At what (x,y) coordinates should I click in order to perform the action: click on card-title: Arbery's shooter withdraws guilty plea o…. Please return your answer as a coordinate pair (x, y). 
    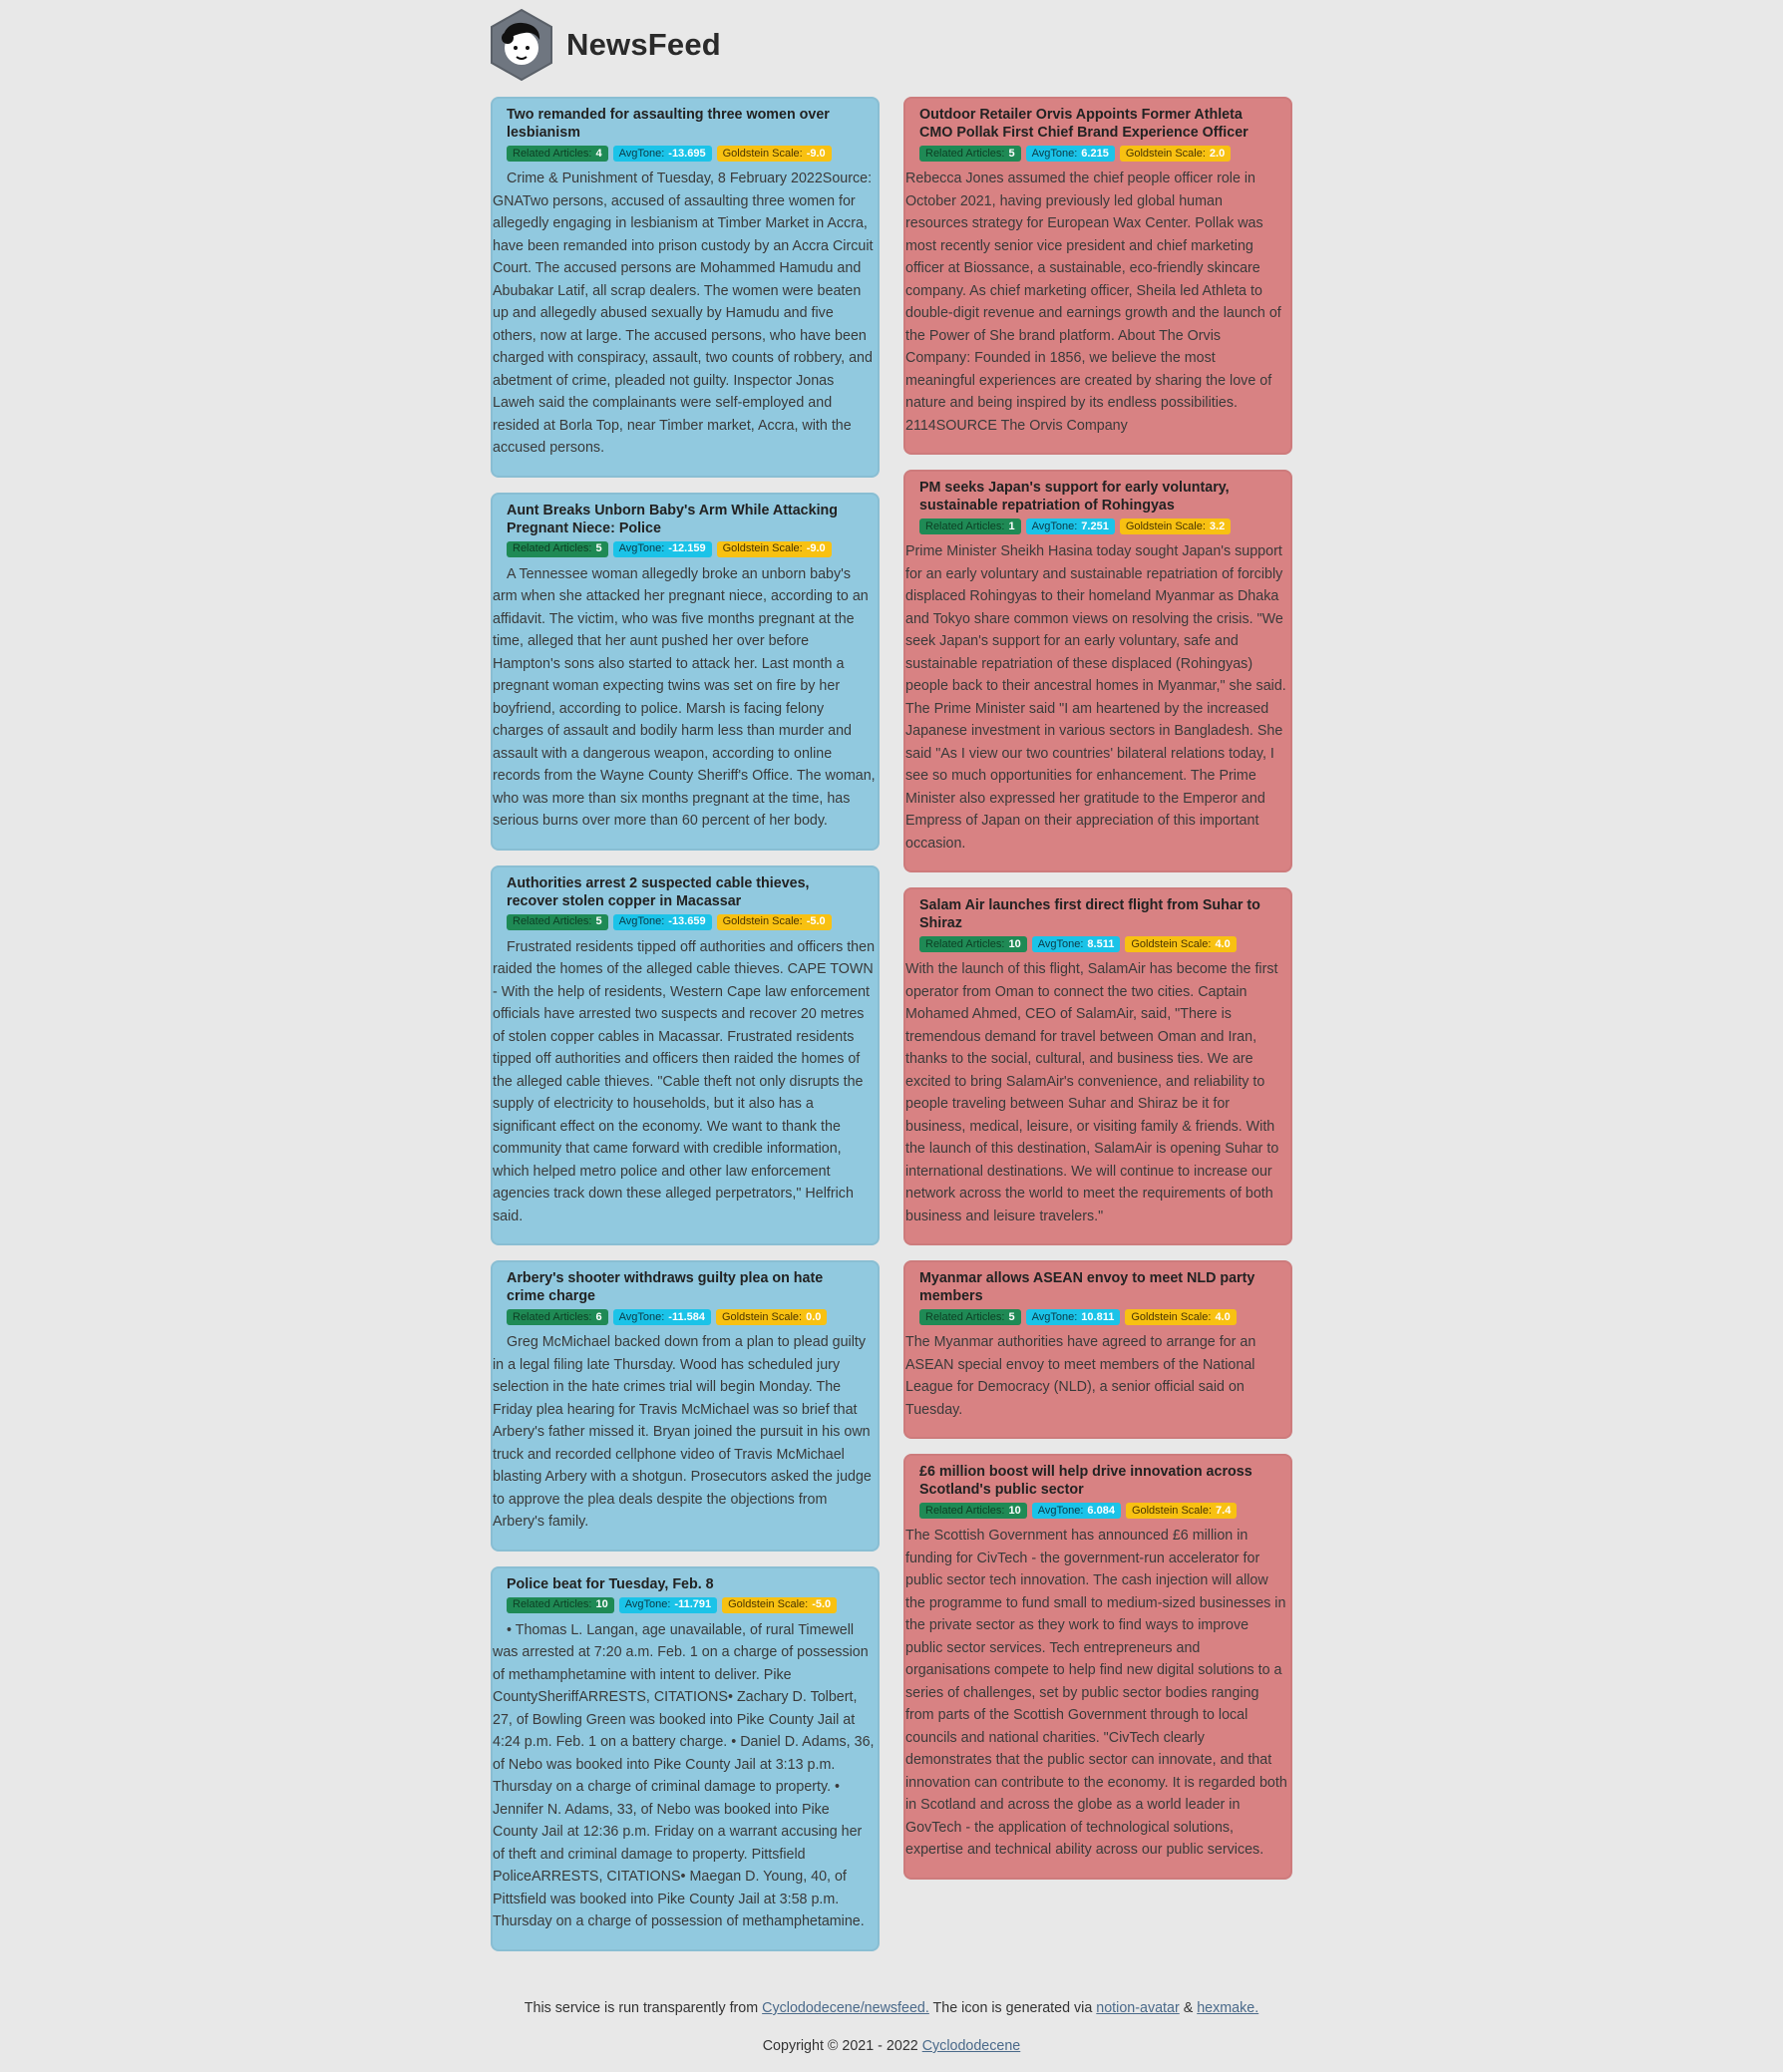
    Looking at the image, I should click on (665, 1287).